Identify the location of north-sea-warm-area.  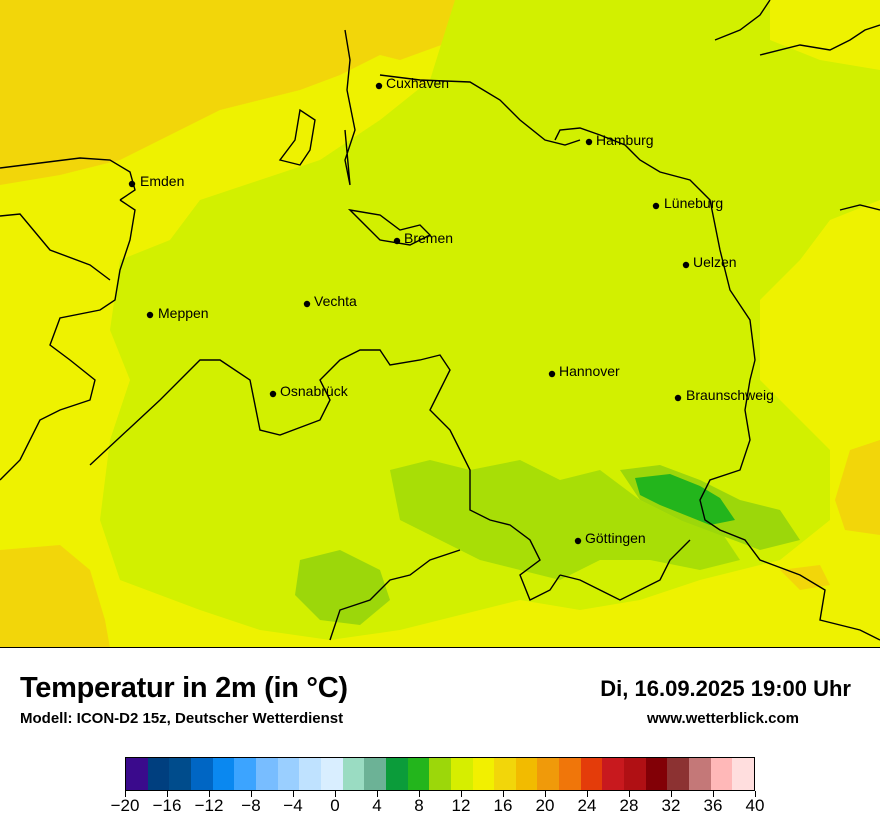
(227, 92).